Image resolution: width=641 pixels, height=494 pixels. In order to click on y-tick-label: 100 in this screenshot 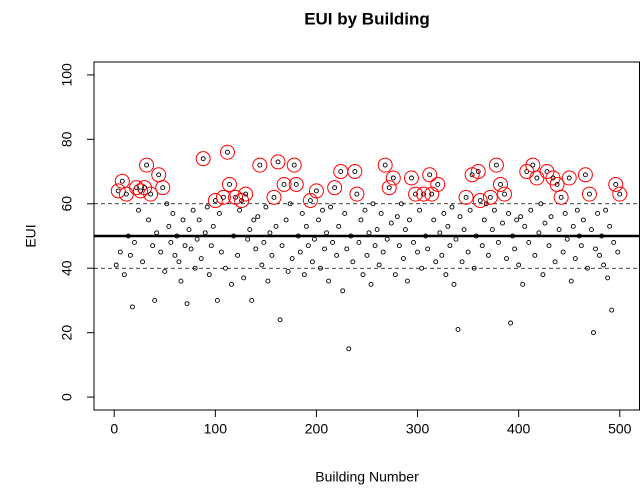, I will do `click(67, 75)`.